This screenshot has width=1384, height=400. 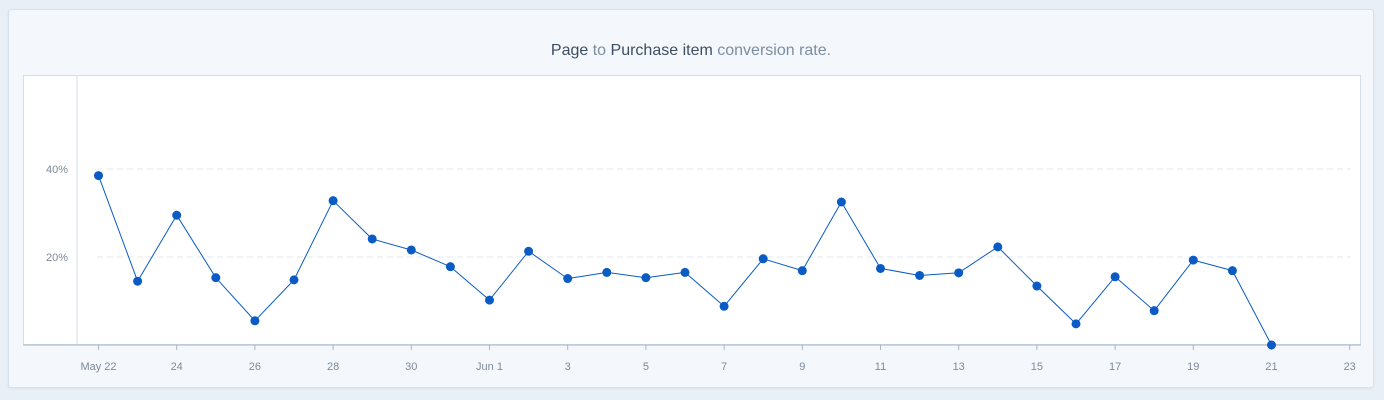 I want to click on x-tick-label: 24, so click(x=177, y=367).